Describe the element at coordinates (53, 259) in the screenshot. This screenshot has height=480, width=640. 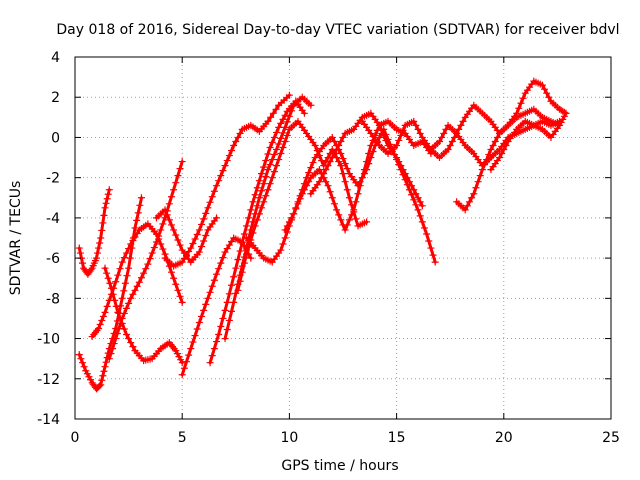
I see `y-tick-label: -6` at that location.